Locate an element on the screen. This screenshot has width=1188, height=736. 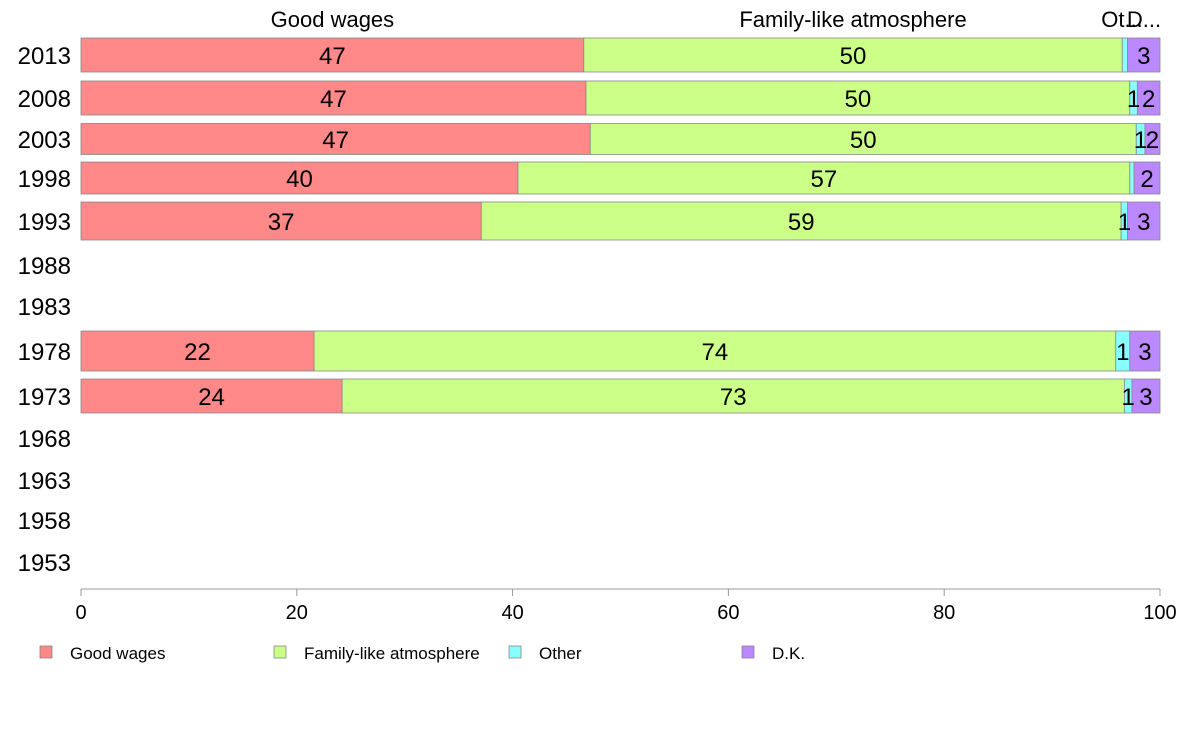
year-label-1963: 1963 is located at coordinates (44, 481).